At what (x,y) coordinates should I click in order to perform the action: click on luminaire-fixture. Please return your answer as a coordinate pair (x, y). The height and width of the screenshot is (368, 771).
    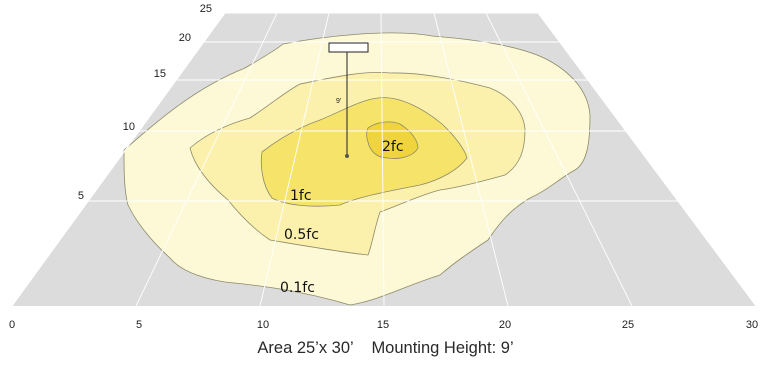
    Looking at the image, I should click on (348, 47).